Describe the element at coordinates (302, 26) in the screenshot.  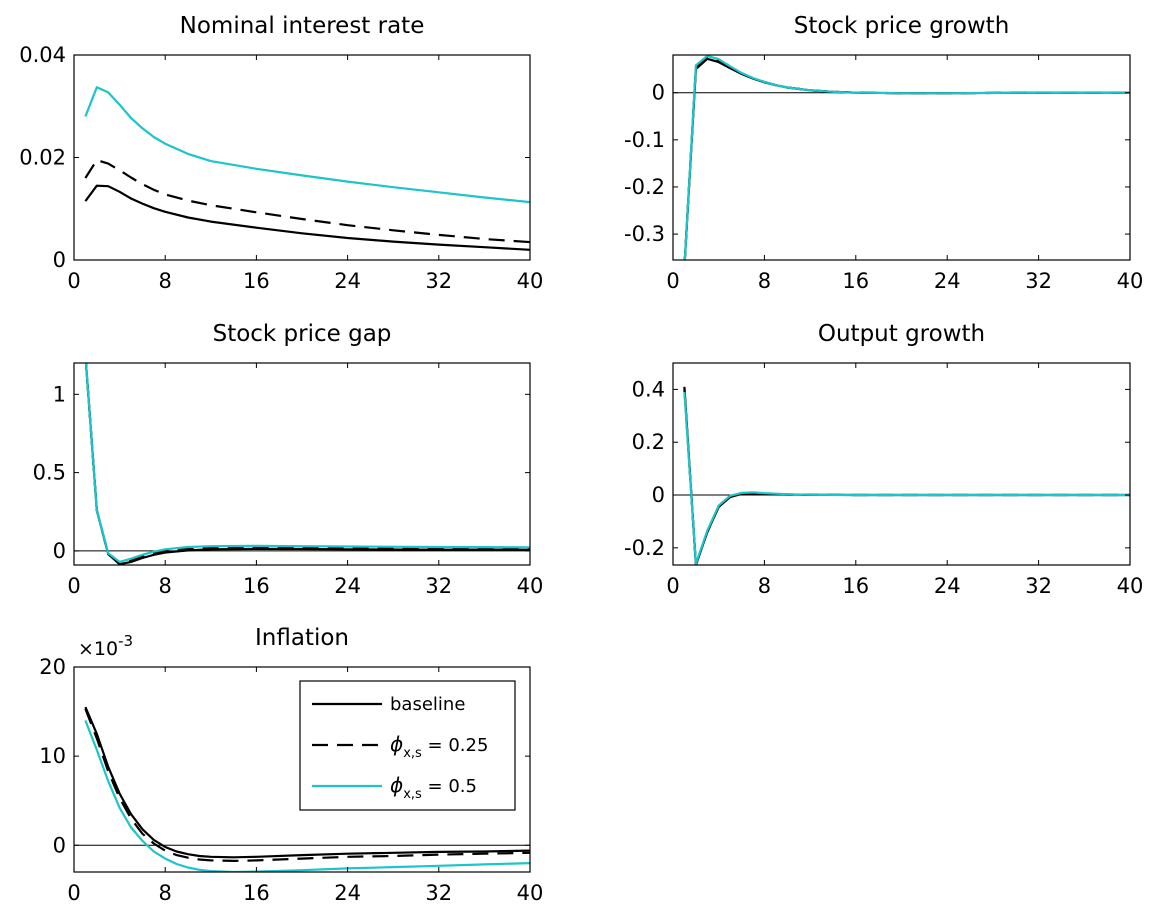
I see `panel-title: Nominal interest rate` at that location.